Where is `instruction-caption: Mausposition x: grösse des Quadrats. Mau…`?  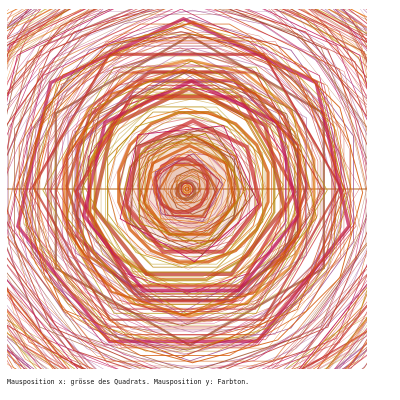
instruction-caption: Mausposition x: grösse des Quadrats. Mau… is located at coordinates (128, 382).